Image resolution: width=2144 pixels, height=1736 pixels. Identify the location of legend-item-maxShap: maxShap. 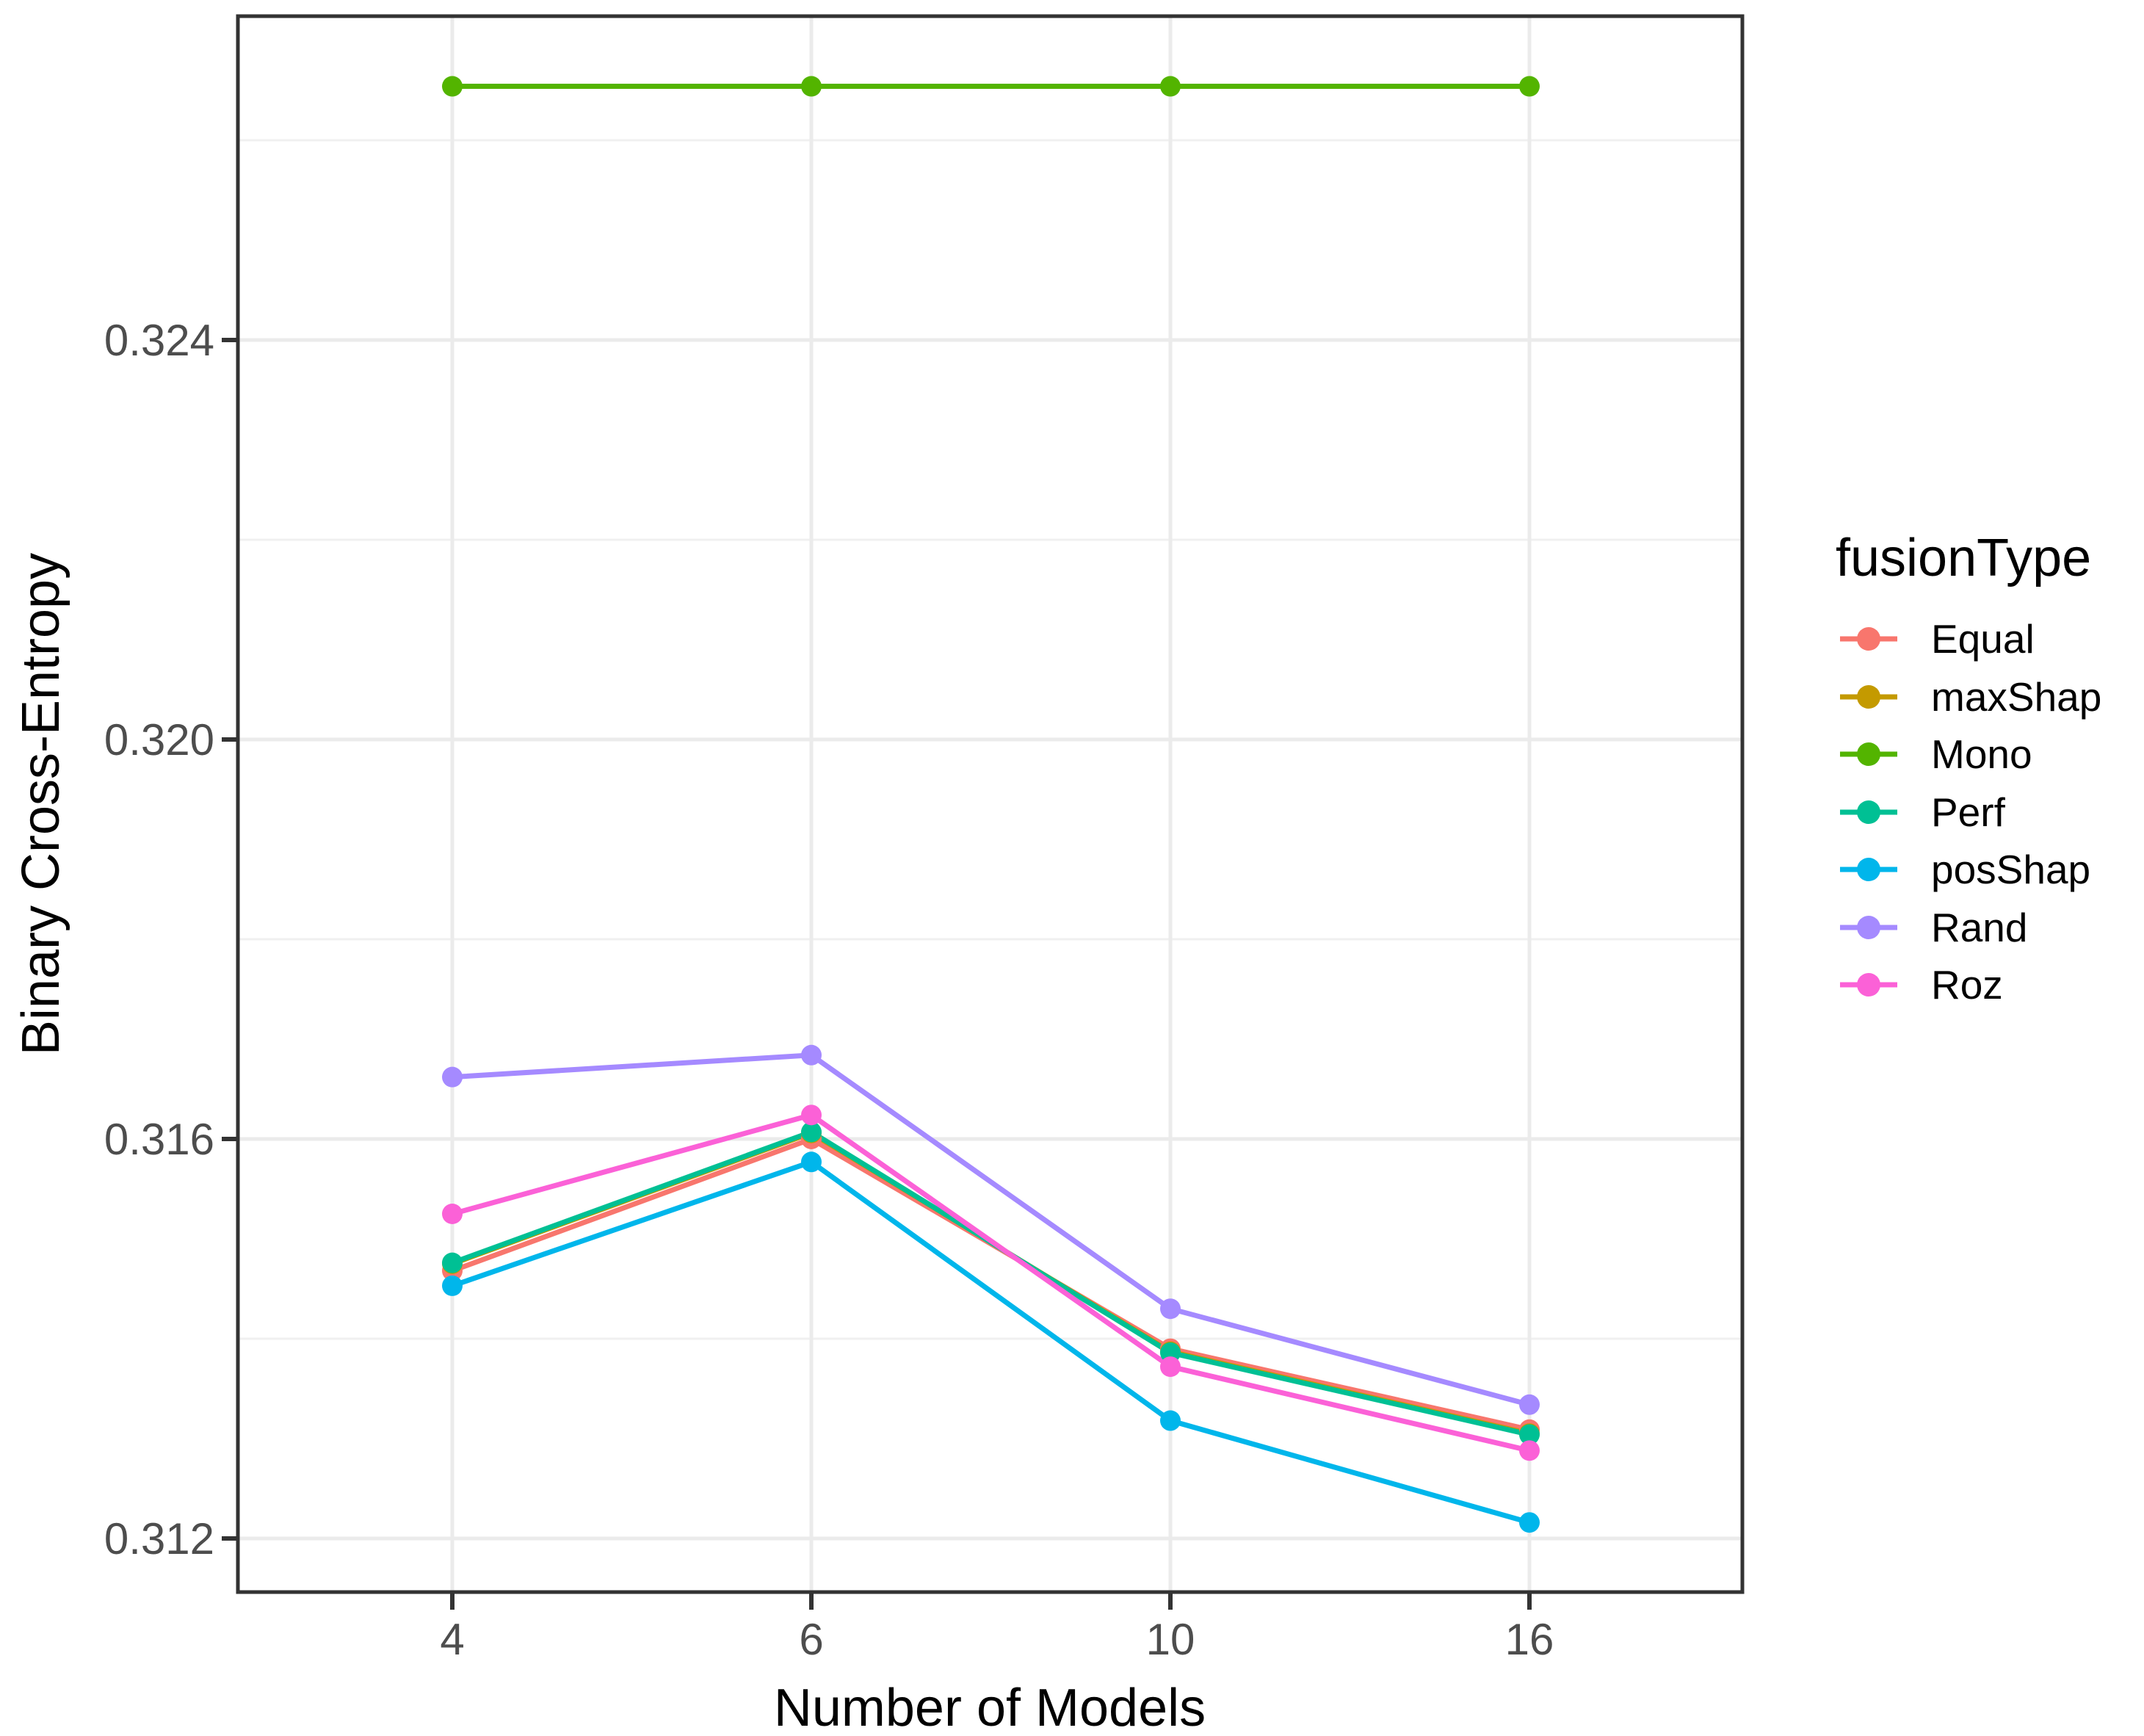
(1970, 697).